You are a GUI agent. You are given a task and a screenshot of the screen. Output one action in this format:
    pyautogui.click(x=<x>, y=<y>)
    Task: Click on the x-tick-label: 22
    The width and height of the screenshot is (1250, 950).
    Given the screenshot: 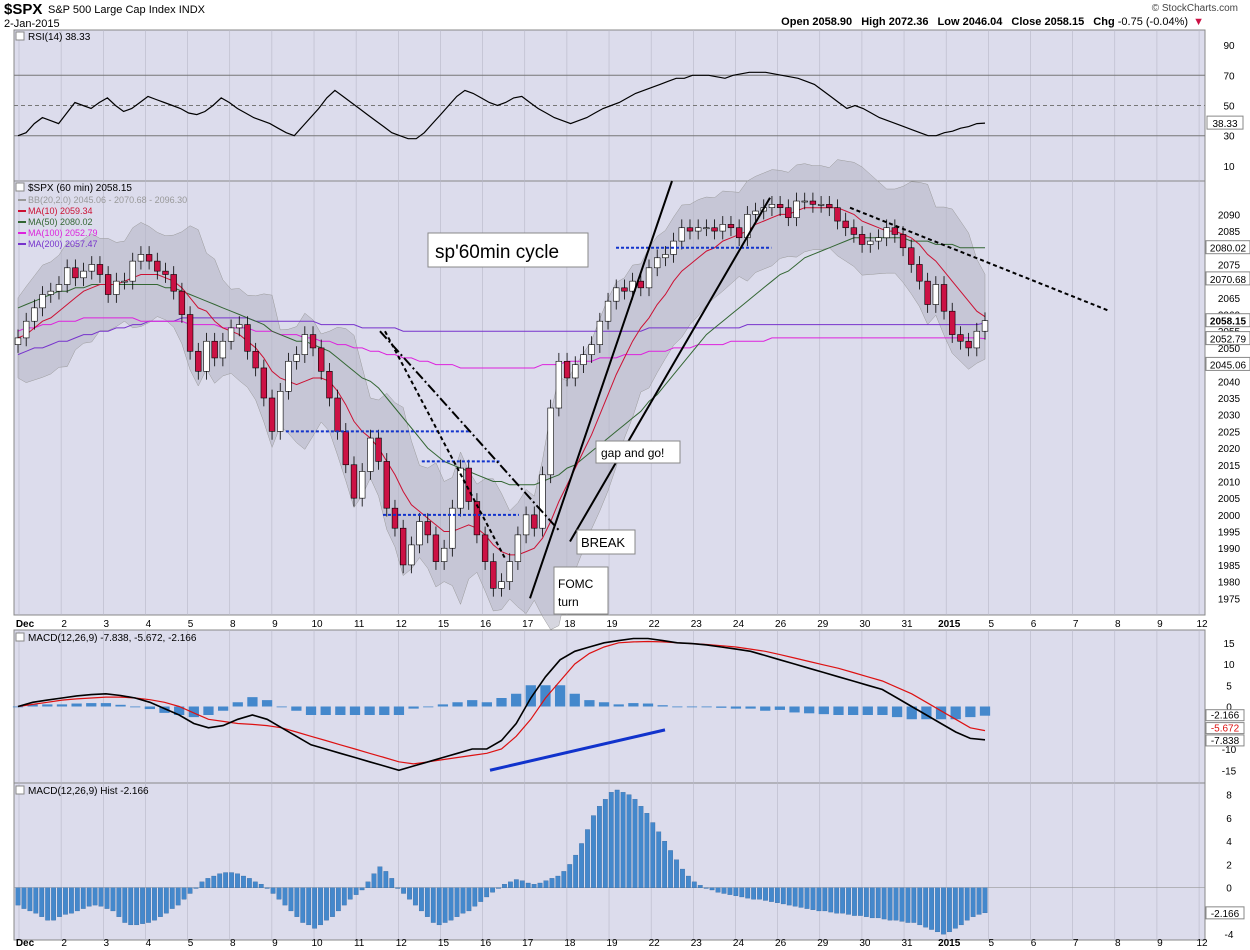 What is the action you would take?
    pyautogui.click(x=655, y=624)
    